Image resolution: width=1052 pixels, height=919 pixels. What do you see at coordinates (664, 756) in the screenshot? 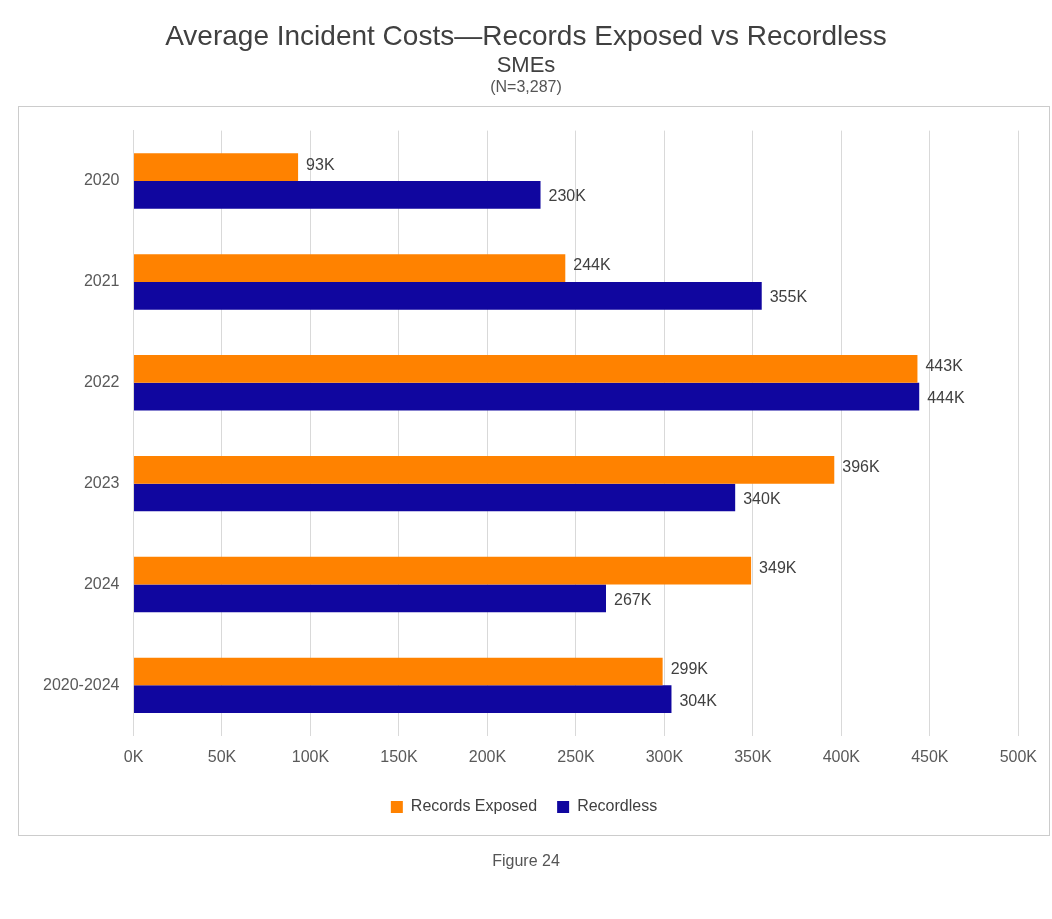
I see `x-tick-label: 300K` at bounding box center [664, 756].